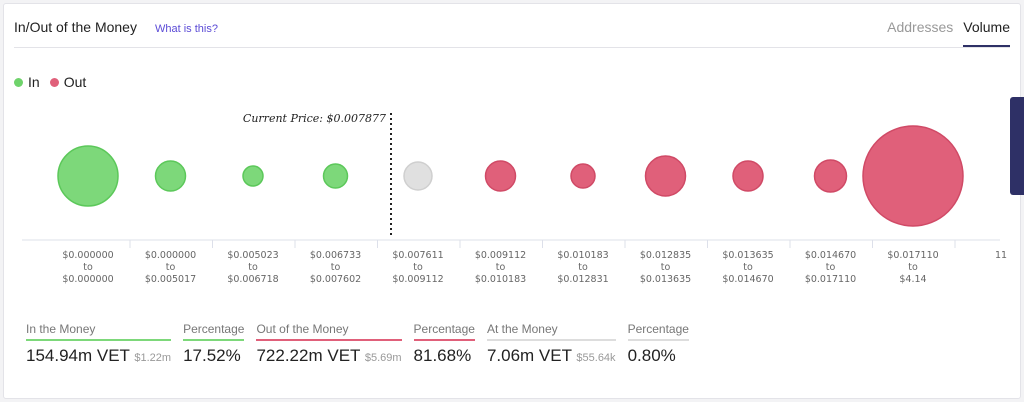 The height and width of the screenshot is (402, 1024). I want to click on stat-value: 154.94m VET $1.22m, so click(99, 355).